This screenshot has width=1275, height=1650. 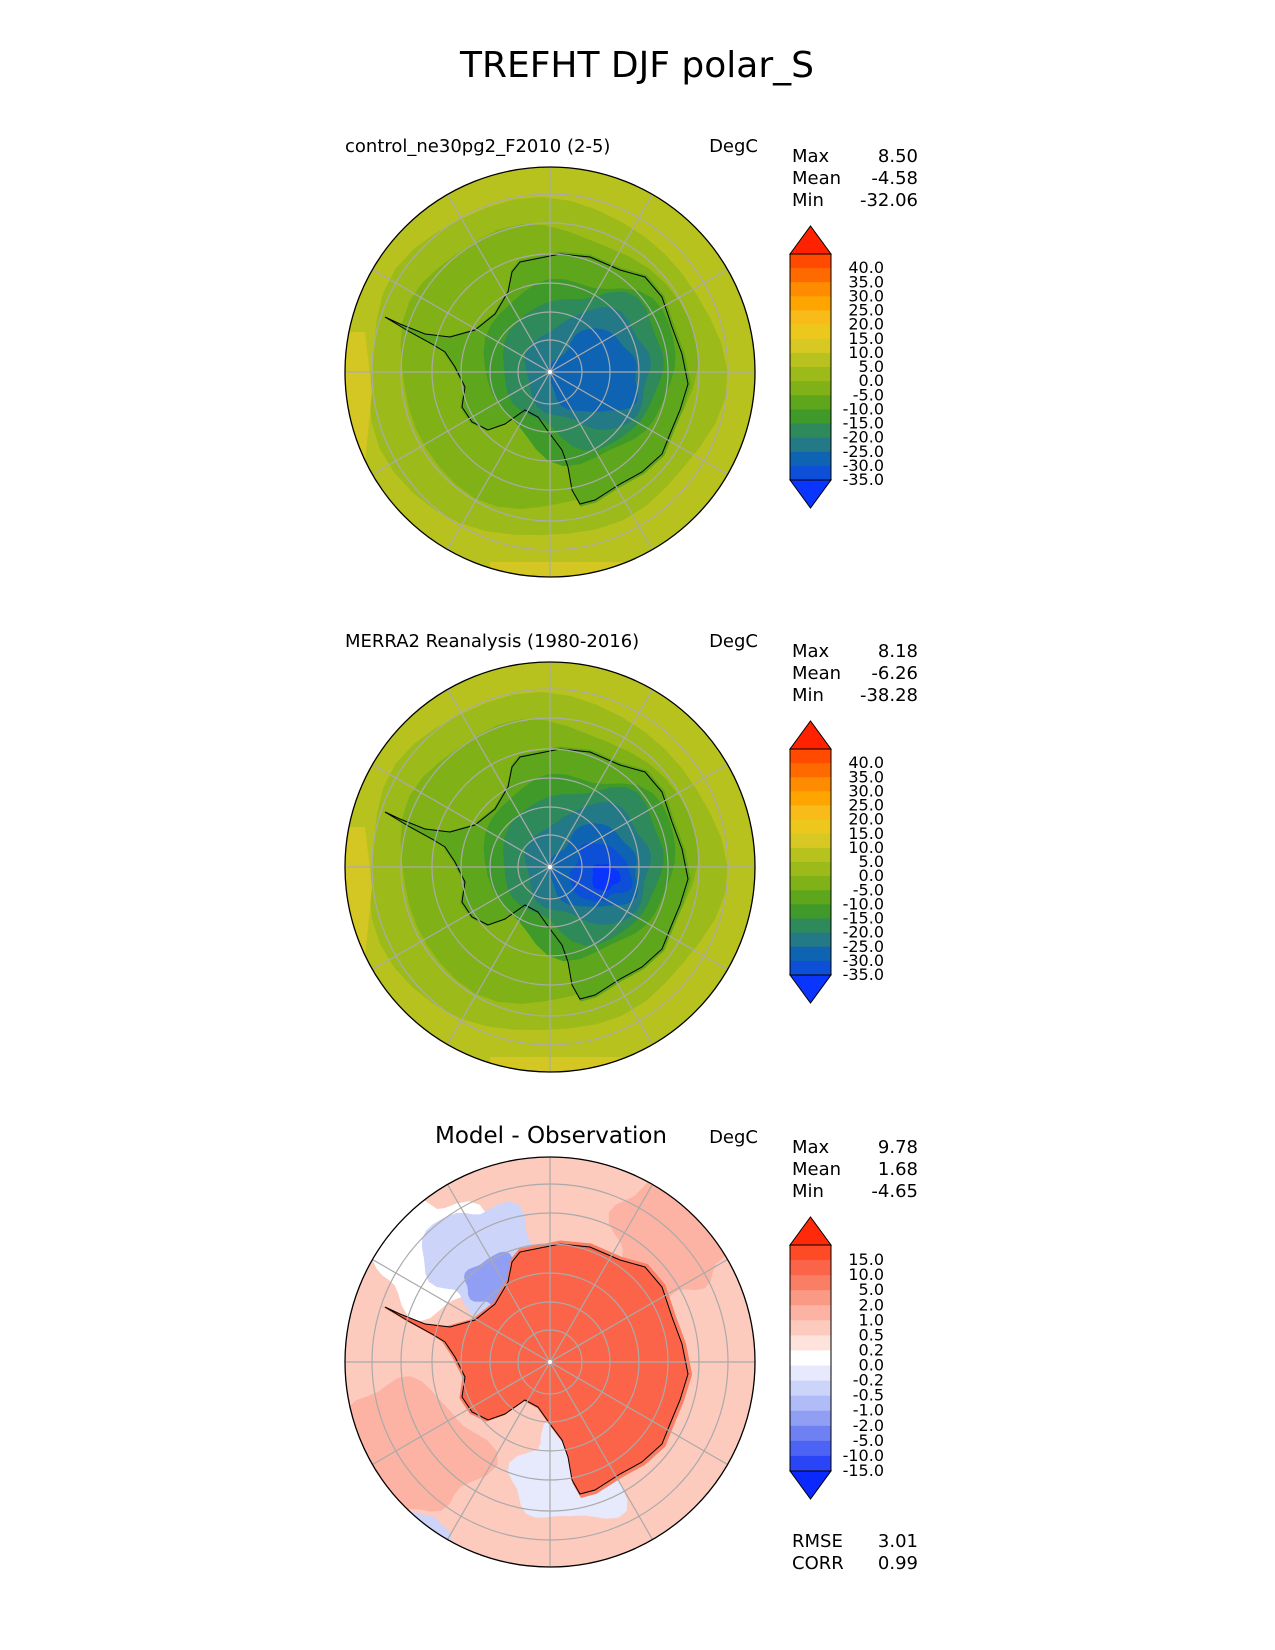 What do you see at coordinates (866, 324) in the screenshot?
I see `colorbar-tick-label: 20.0` at bounding box center [866, 324].